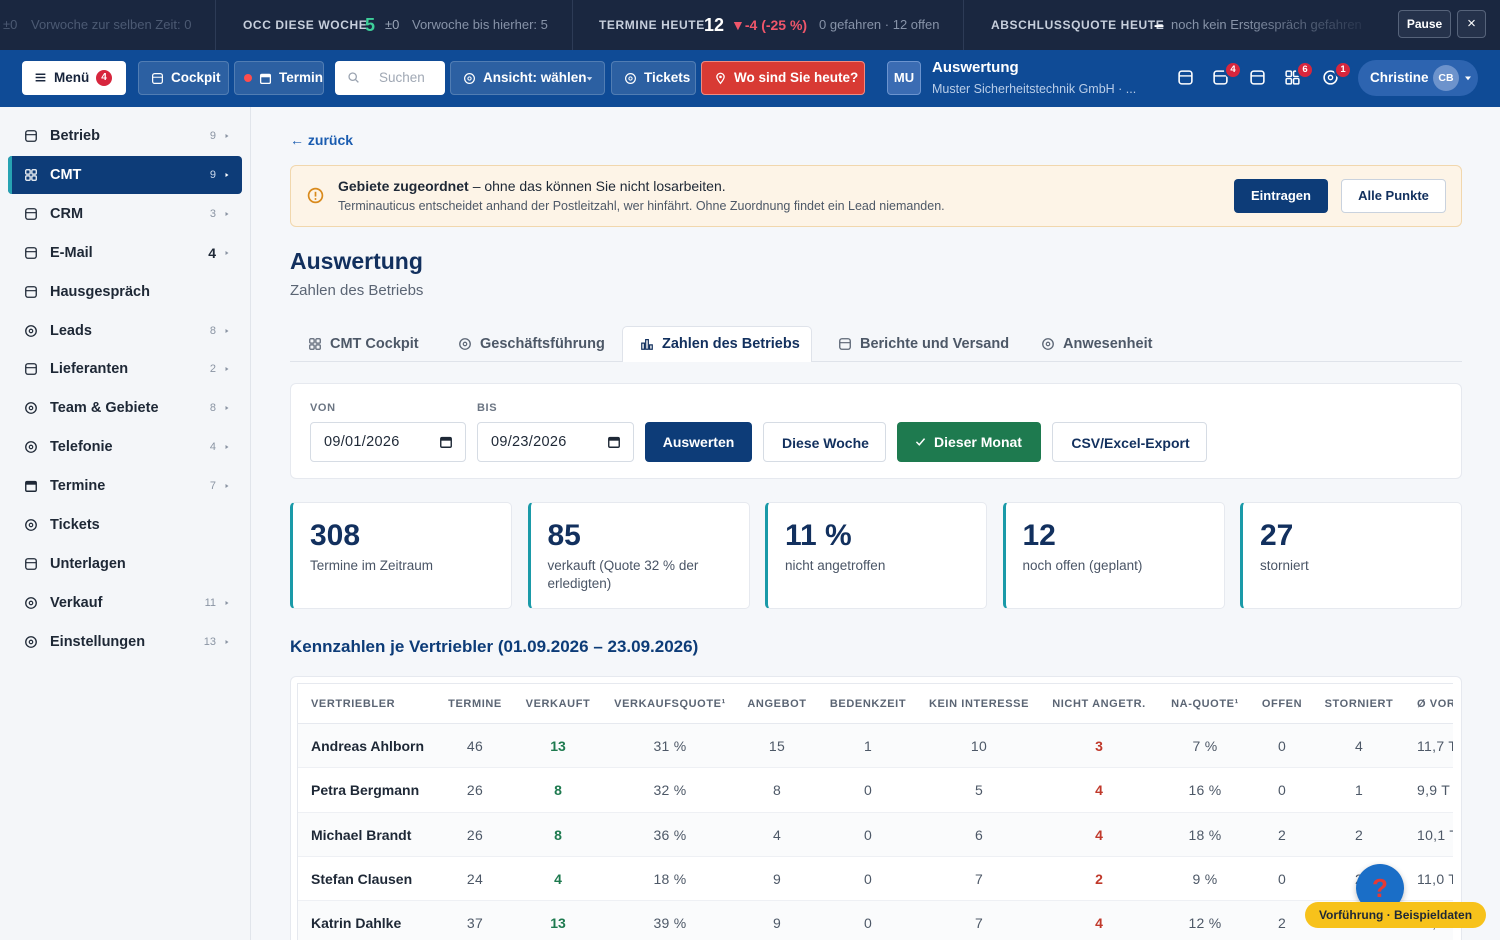 This screenshot has height=940, width=1500. What do you see at coordinates (783, 78) in the screenshot?
I see `location-button: Wo sind Sie heute?` at bounding box center [783, 78].